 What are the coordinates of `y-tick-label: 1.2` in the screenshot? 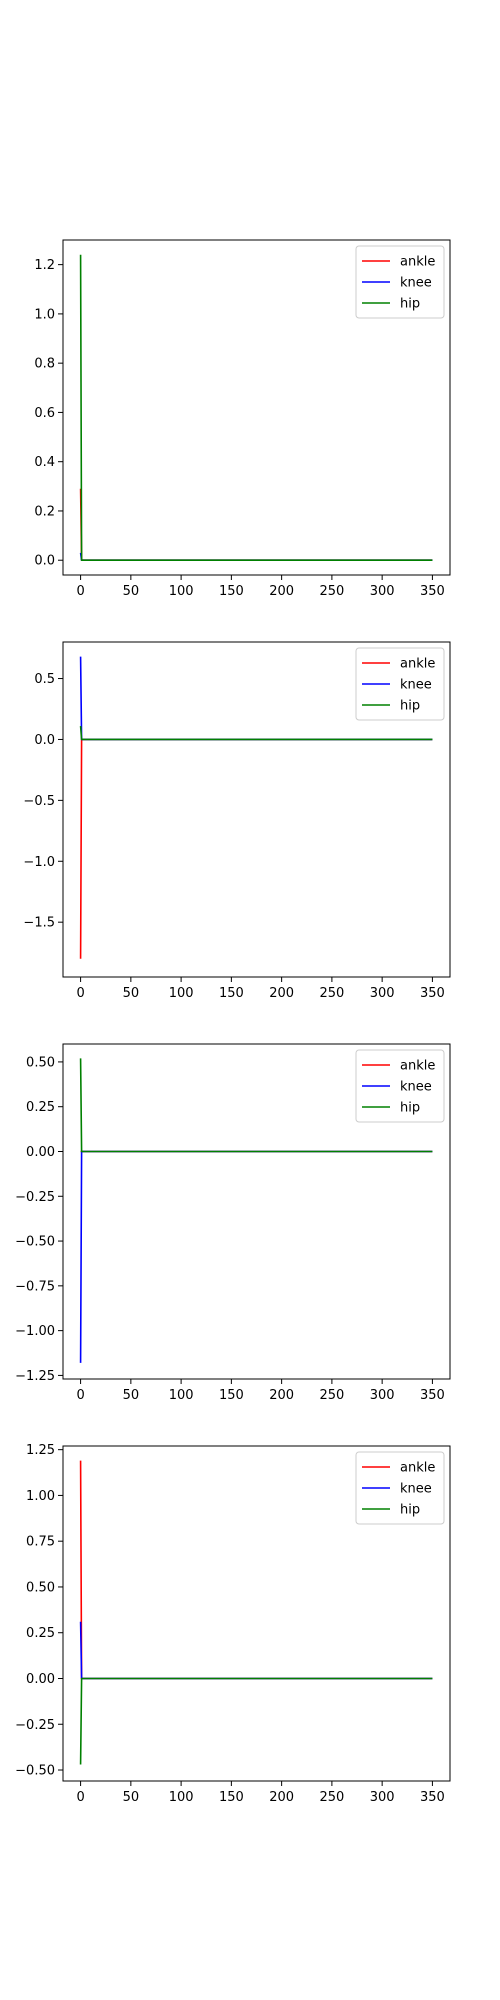 It's located at (44, 265).